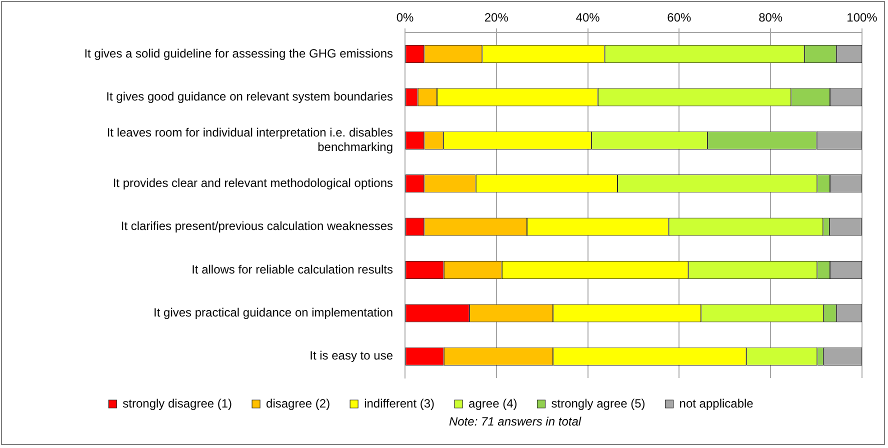 Image resolution: width=888 pixels, height=448 pixels. What do you see at coordinates (399, 403) in the screenshot?
I see `legend-label: indifferent (3)` at bounding box center [399, 403].